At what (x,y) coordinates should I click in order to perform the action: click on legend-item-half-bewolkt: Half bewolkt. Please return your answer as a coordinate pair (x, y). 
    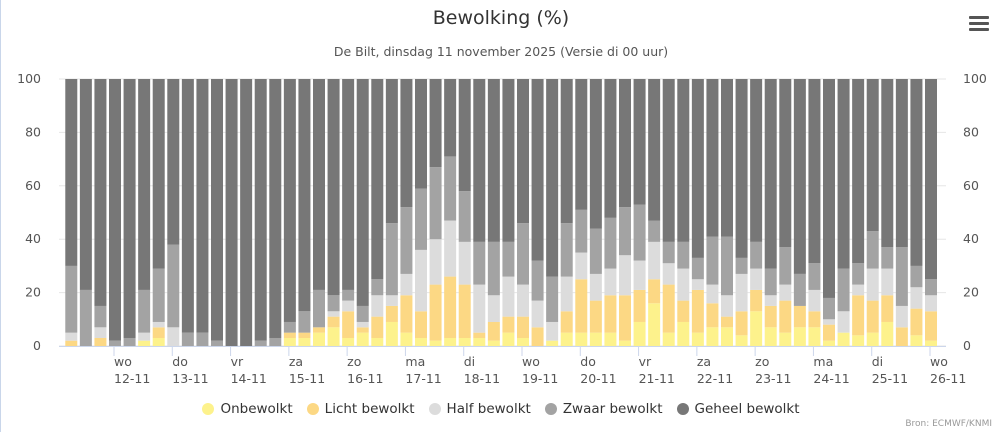
    Looking at the image, I should click on (479, 409).